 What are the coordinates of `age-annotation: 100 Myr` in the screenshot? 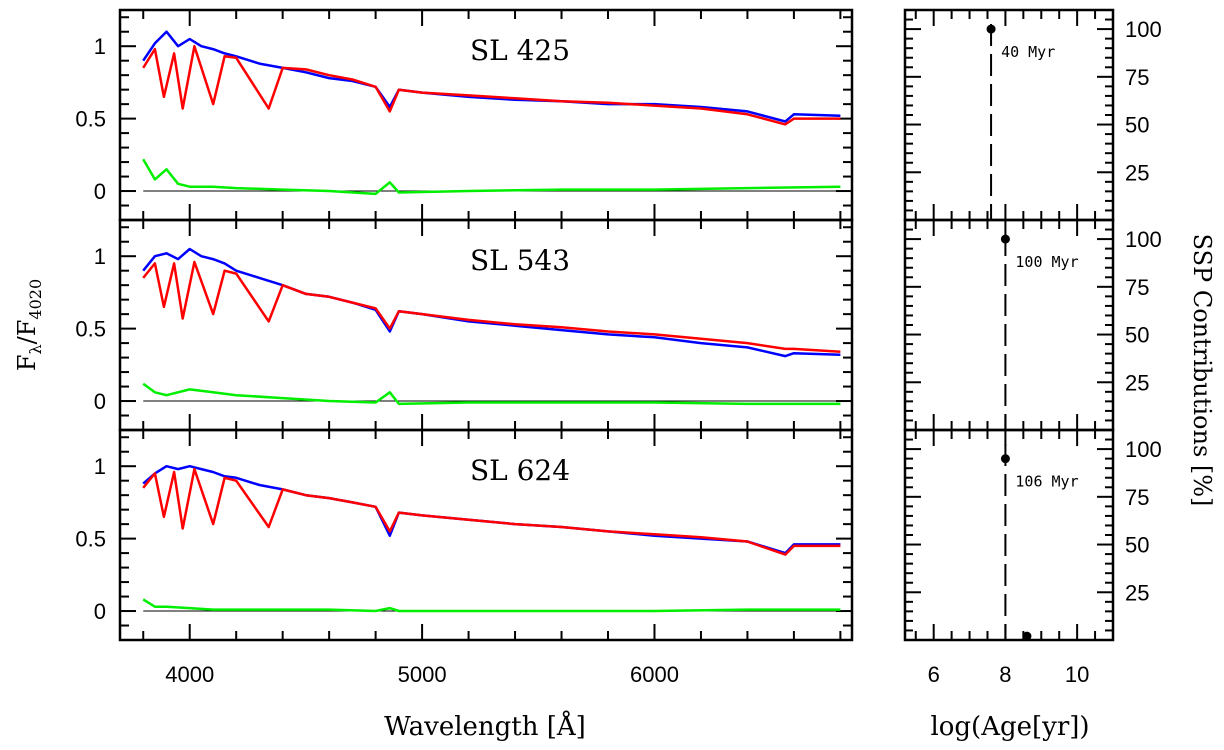 It's located at (1046, 262).